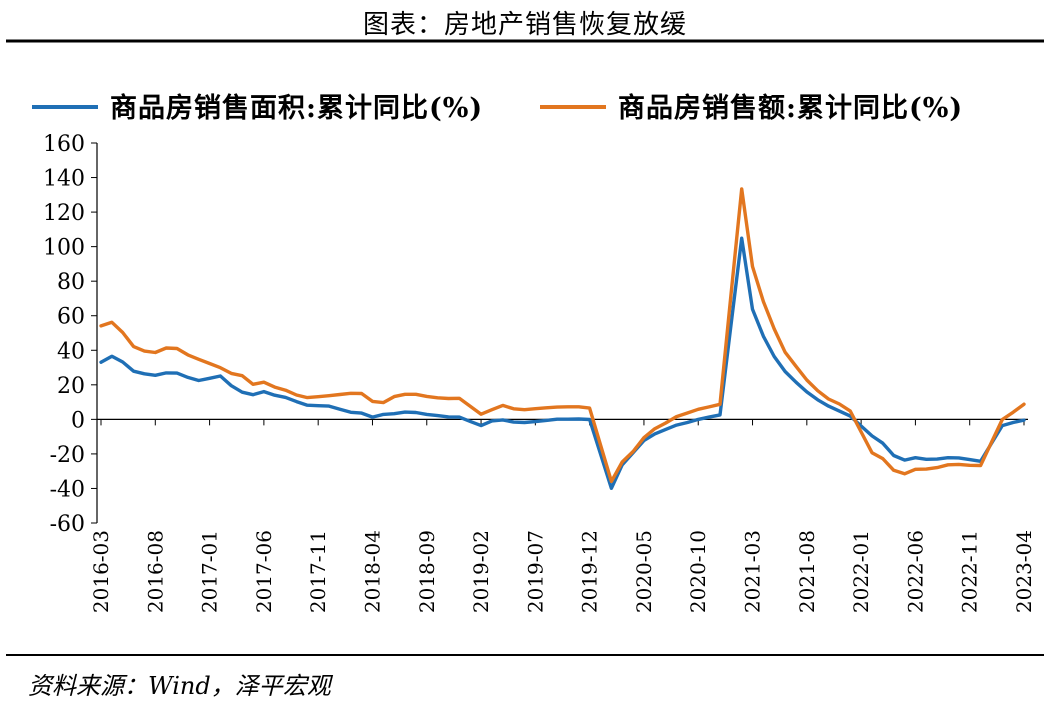 This screenshot has width=1050, height=713. Describe the element at coordinates (698, 571) in the screenshot. I see `x-tick-label: 2020-10` at that location.